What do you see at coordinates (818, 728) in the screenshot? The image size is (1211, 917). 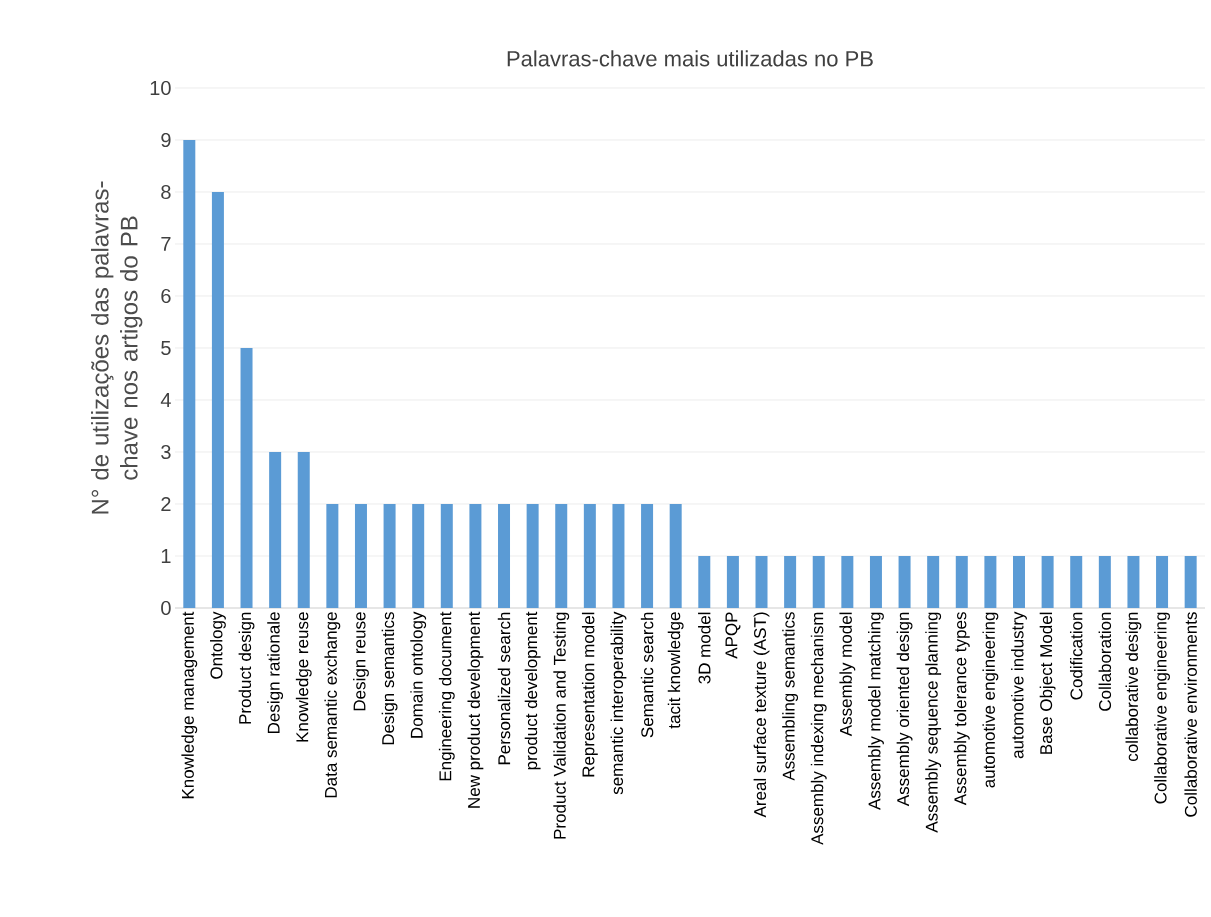 I see `x-tick-label: Assembly indexing mechanism` at bounding box center [818, 728].